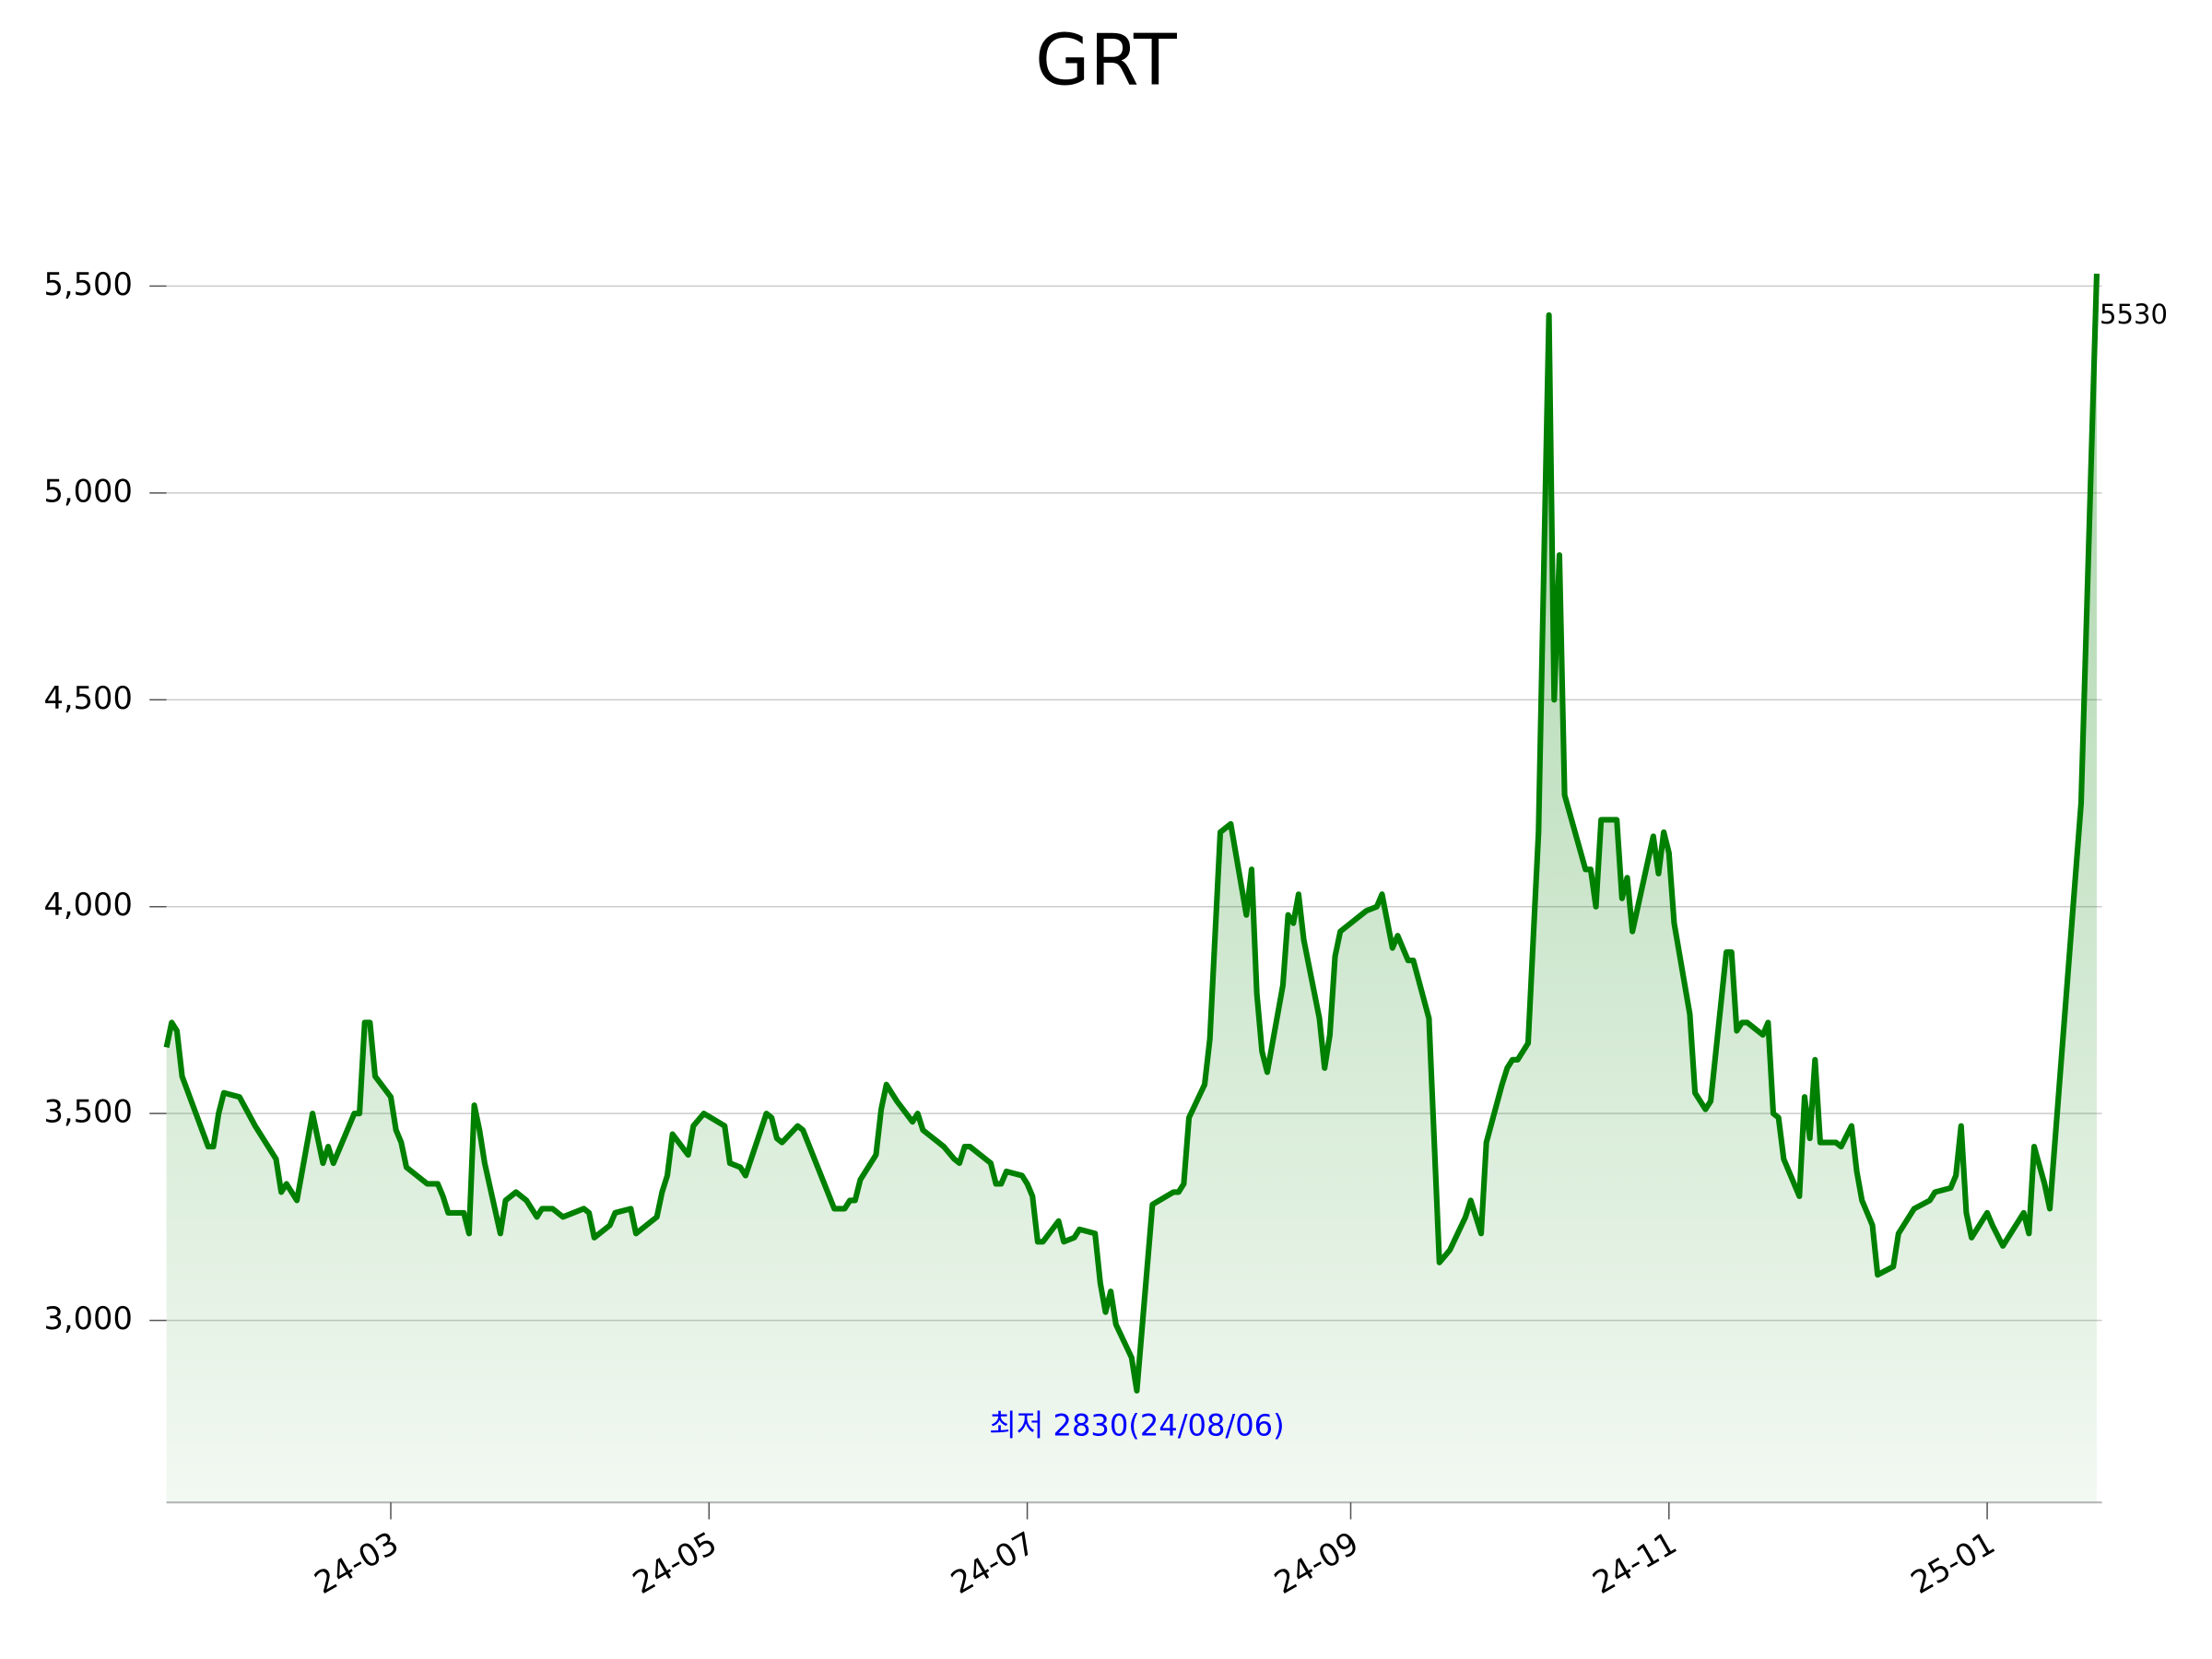 The height and width of the screenshot is (1659, 2212). Describe the element at coordinates (2134, 314) in the screenshot. I see `last-annotation: 5530` at that location.